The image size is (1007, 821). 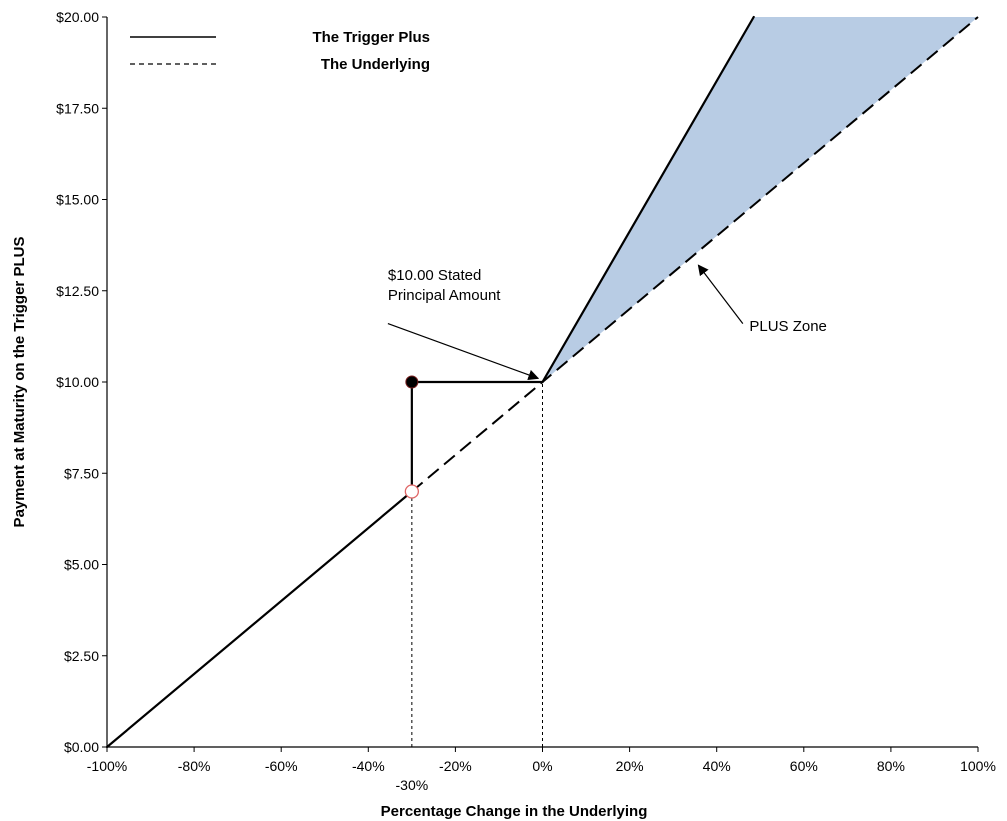 What do you see at coordinates (281, 766) in the screenshot?
I see `x-tick-label: -60%` at bounding box center [281, 766].